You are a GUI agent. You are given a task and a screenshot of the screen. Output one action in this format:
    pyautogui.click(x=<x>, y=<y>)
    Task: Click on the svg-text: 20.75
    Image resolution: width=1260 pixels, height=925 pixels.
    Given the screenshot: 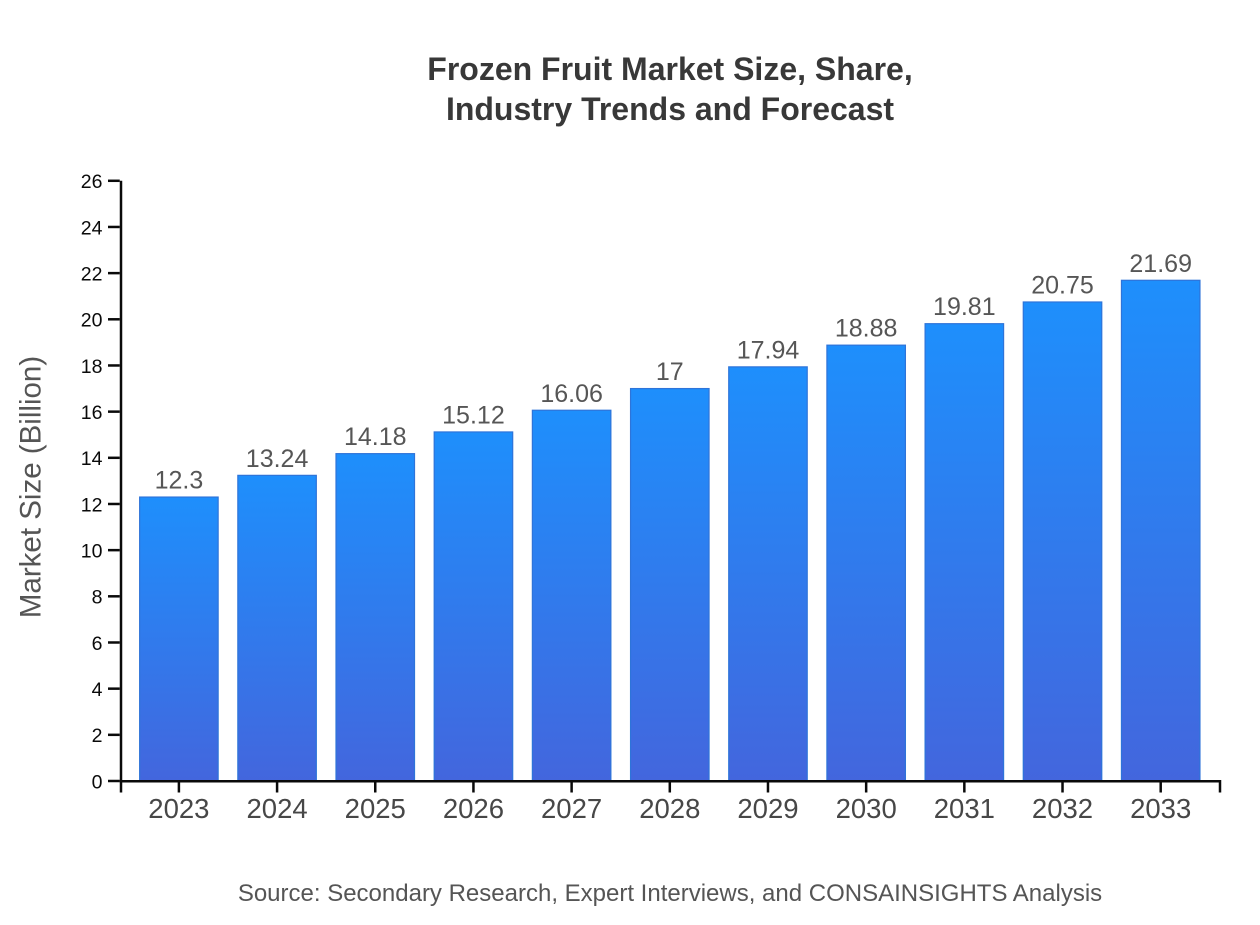 What is the action you would take?
    pyautogui.click(x=1062, y=285)
    